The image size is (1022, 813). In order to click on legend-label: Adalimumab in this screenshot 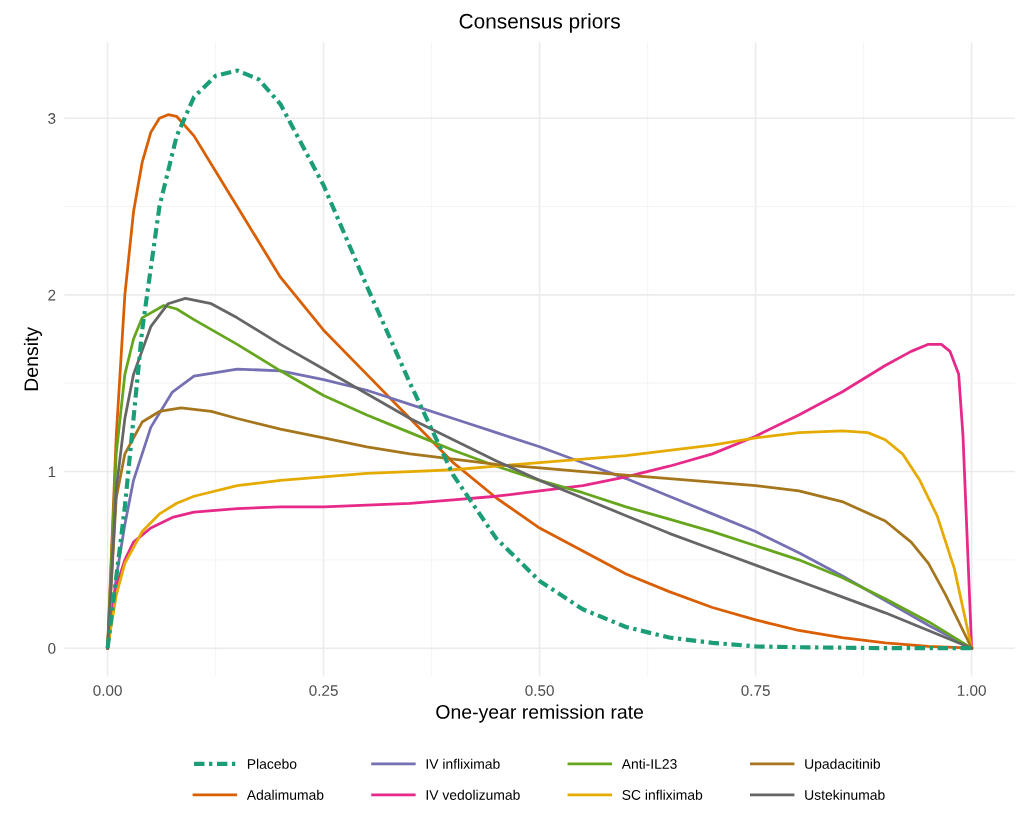, I will do `click(285, 794)`.